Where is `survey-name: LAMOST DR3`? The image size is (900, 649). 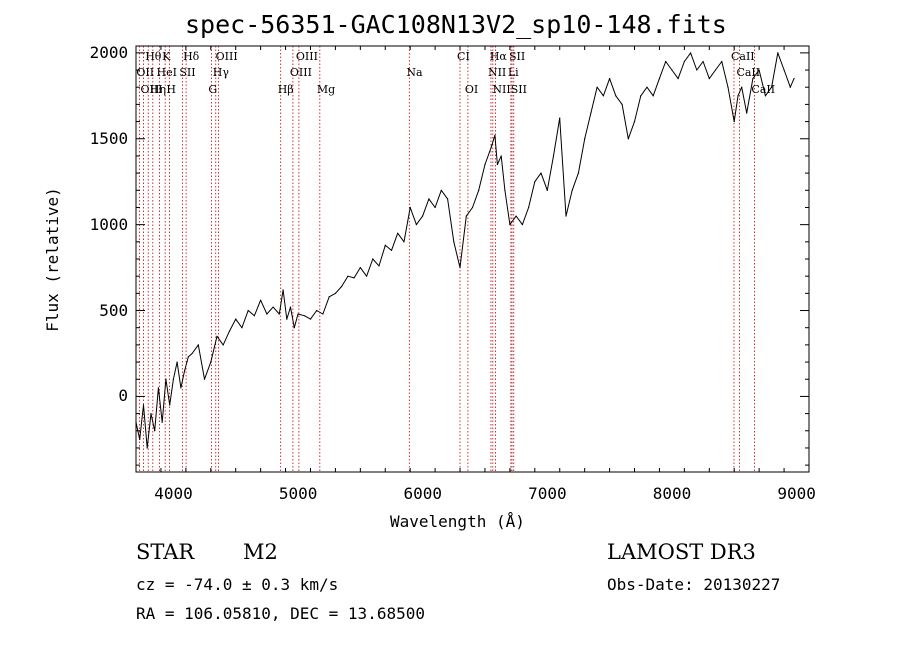
survey-name: LAMOST DR3 is located at coordinates (681, 552).